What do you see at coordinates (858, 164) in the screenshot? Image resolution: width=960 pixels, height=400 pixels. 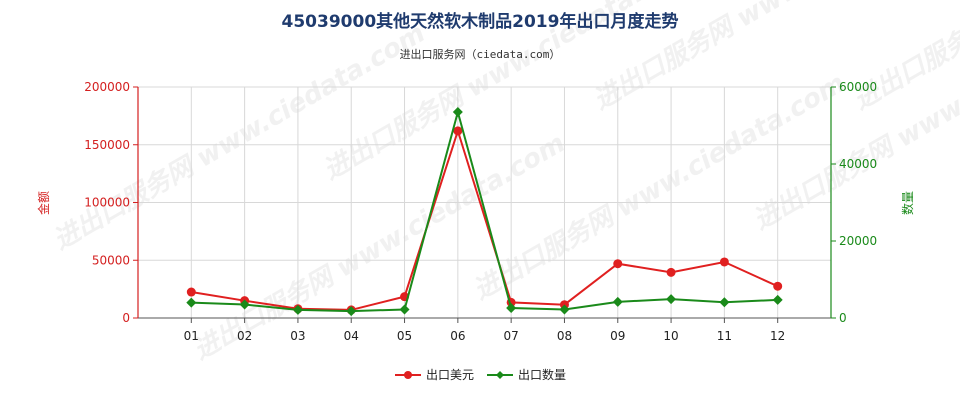 I see `y-right-tick-label: 40000` at bounding box center [858, 164].